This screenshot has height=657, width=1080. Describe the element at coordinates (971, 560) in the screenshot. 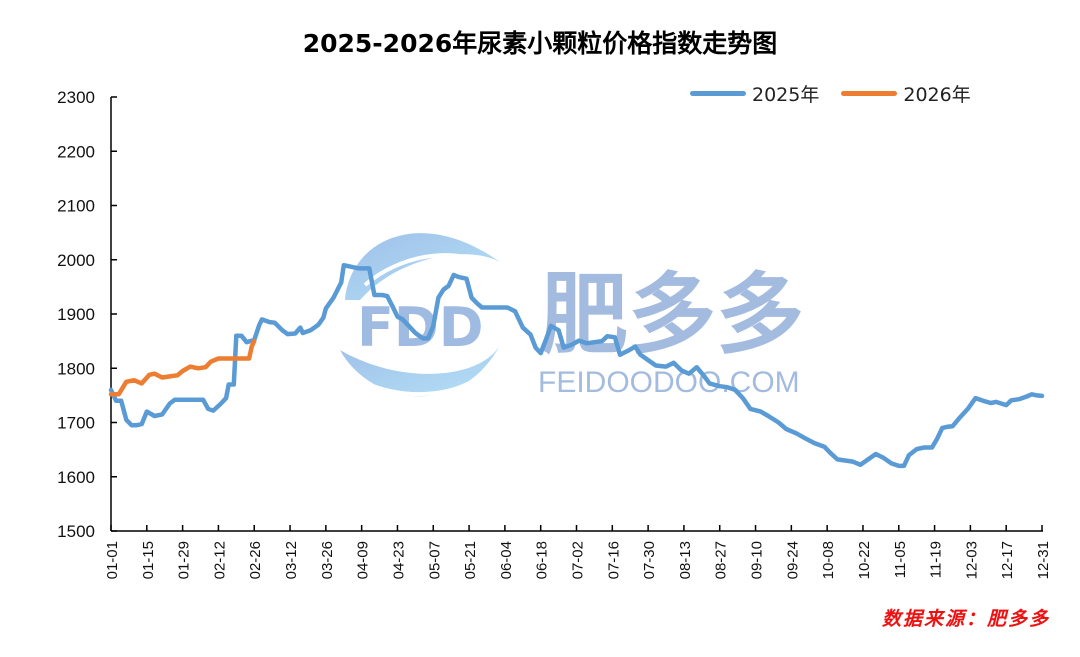

I see `x-tick-label: 12-03` at that location.